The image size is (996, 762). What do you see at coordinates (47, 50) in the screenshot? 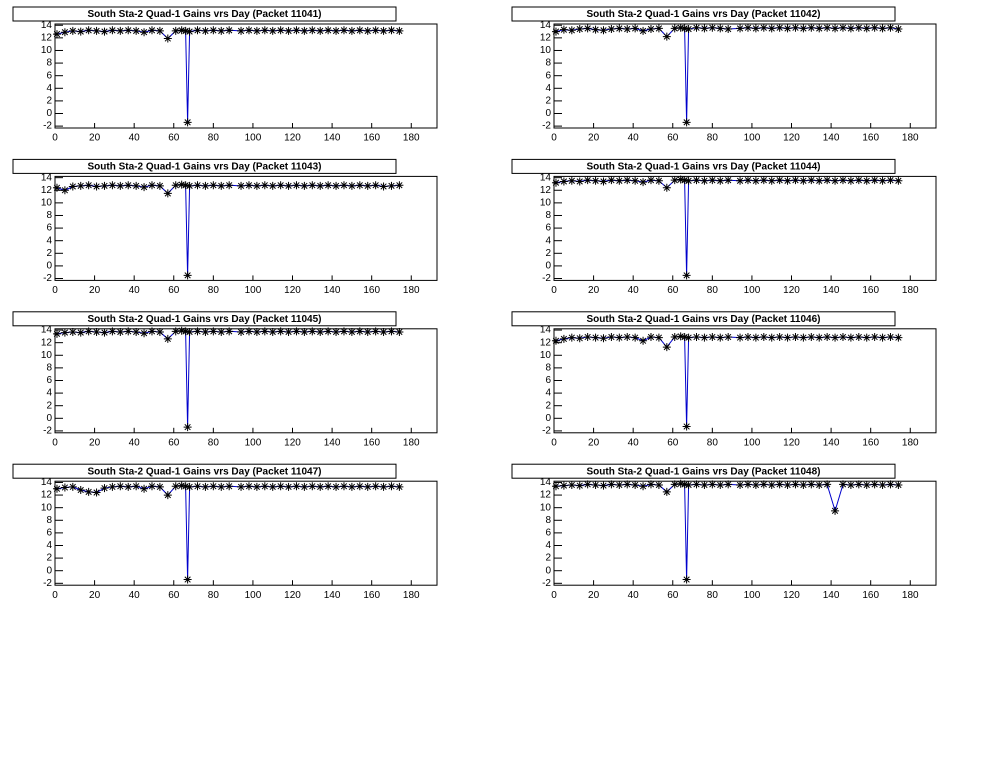
I see `y-tick-label: 10` at bounding box center [47, 50].